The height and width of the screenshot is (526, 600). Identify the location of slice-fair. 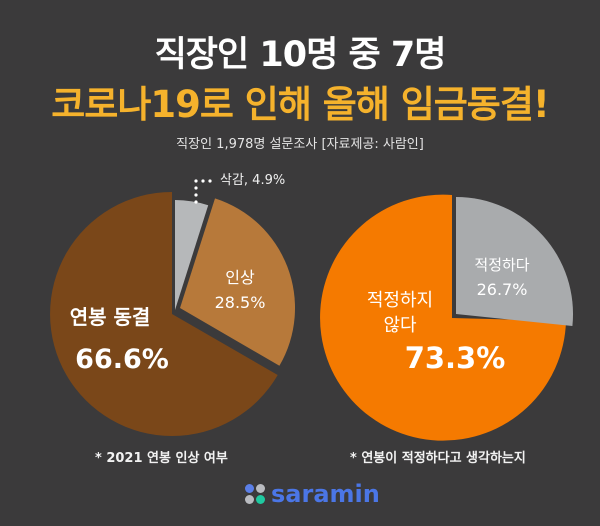
(515, 261).